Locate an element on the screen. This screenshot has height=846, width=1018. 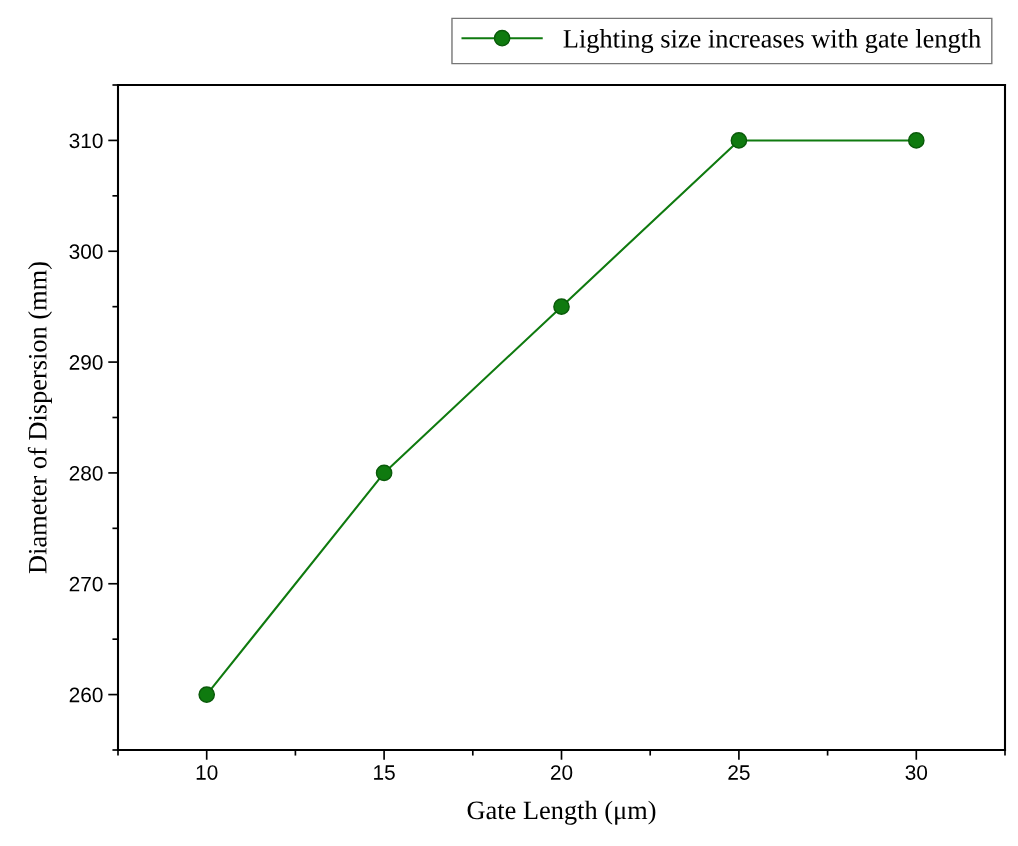
x-tick-label: 25 is located at coordinates (739, 772).